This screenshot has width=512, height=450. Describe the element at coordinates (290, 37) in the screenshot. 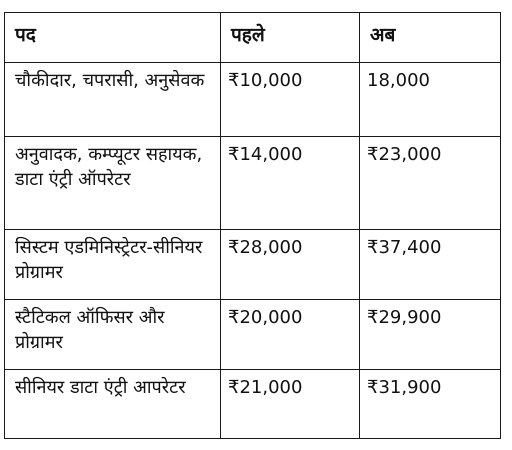

I see `header-before: पहले` at that location.